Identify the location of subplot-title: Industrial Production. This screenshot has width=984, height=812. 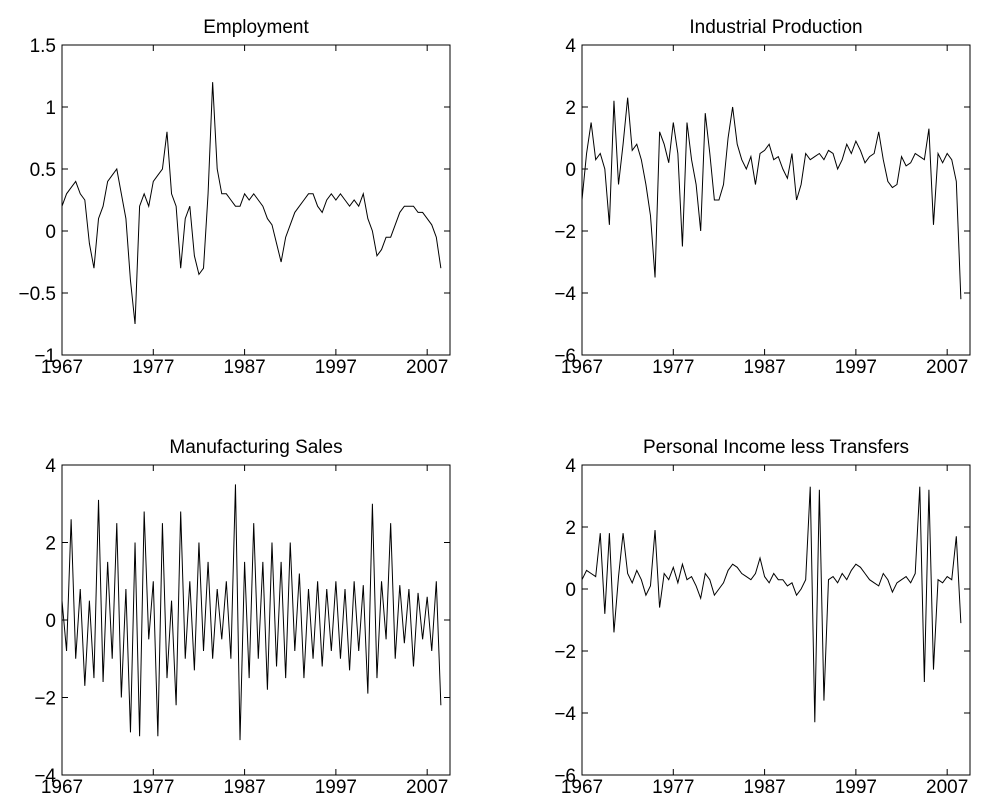
(775, 27).